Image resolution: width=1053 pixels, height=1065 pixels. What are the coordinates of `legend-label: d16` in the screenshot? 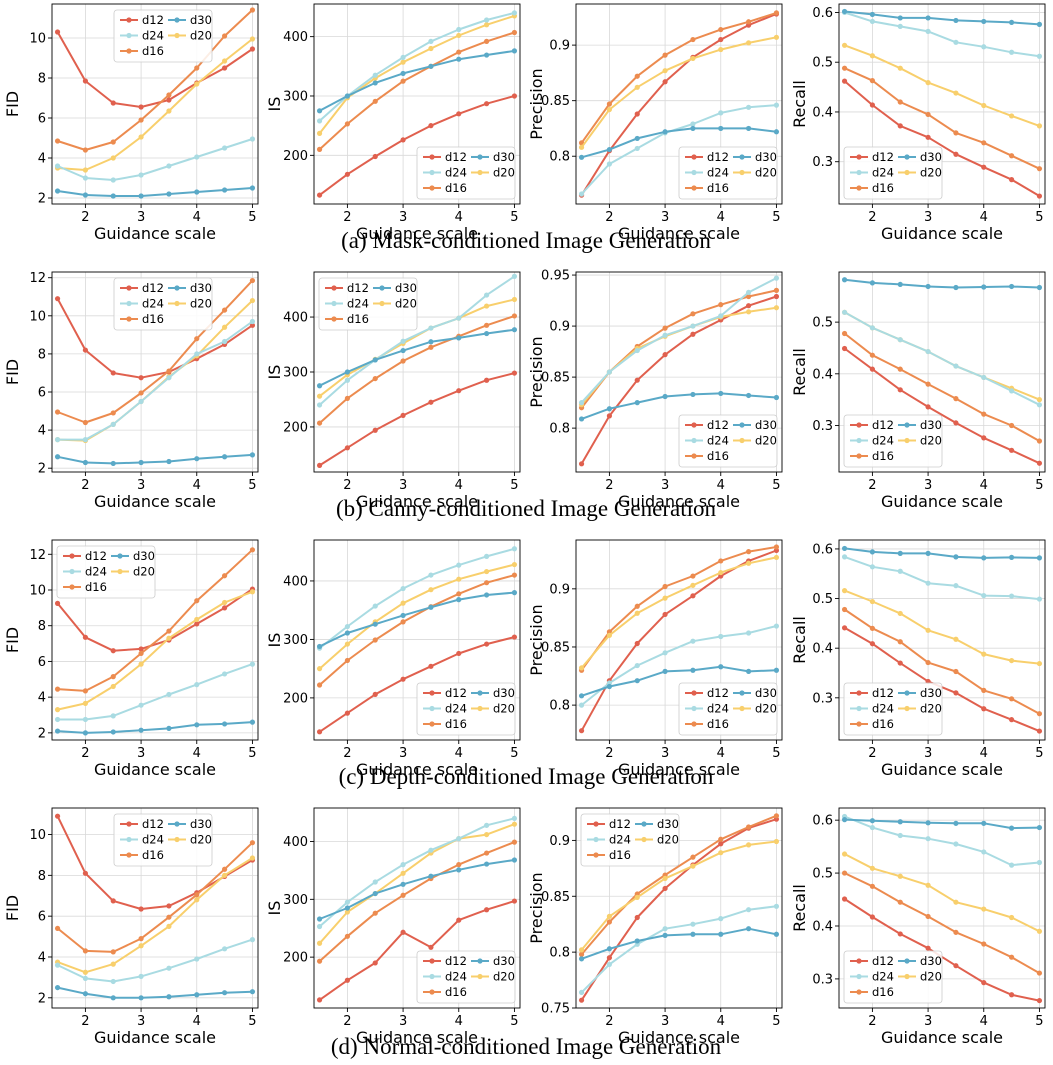 It's located at (456, 724).